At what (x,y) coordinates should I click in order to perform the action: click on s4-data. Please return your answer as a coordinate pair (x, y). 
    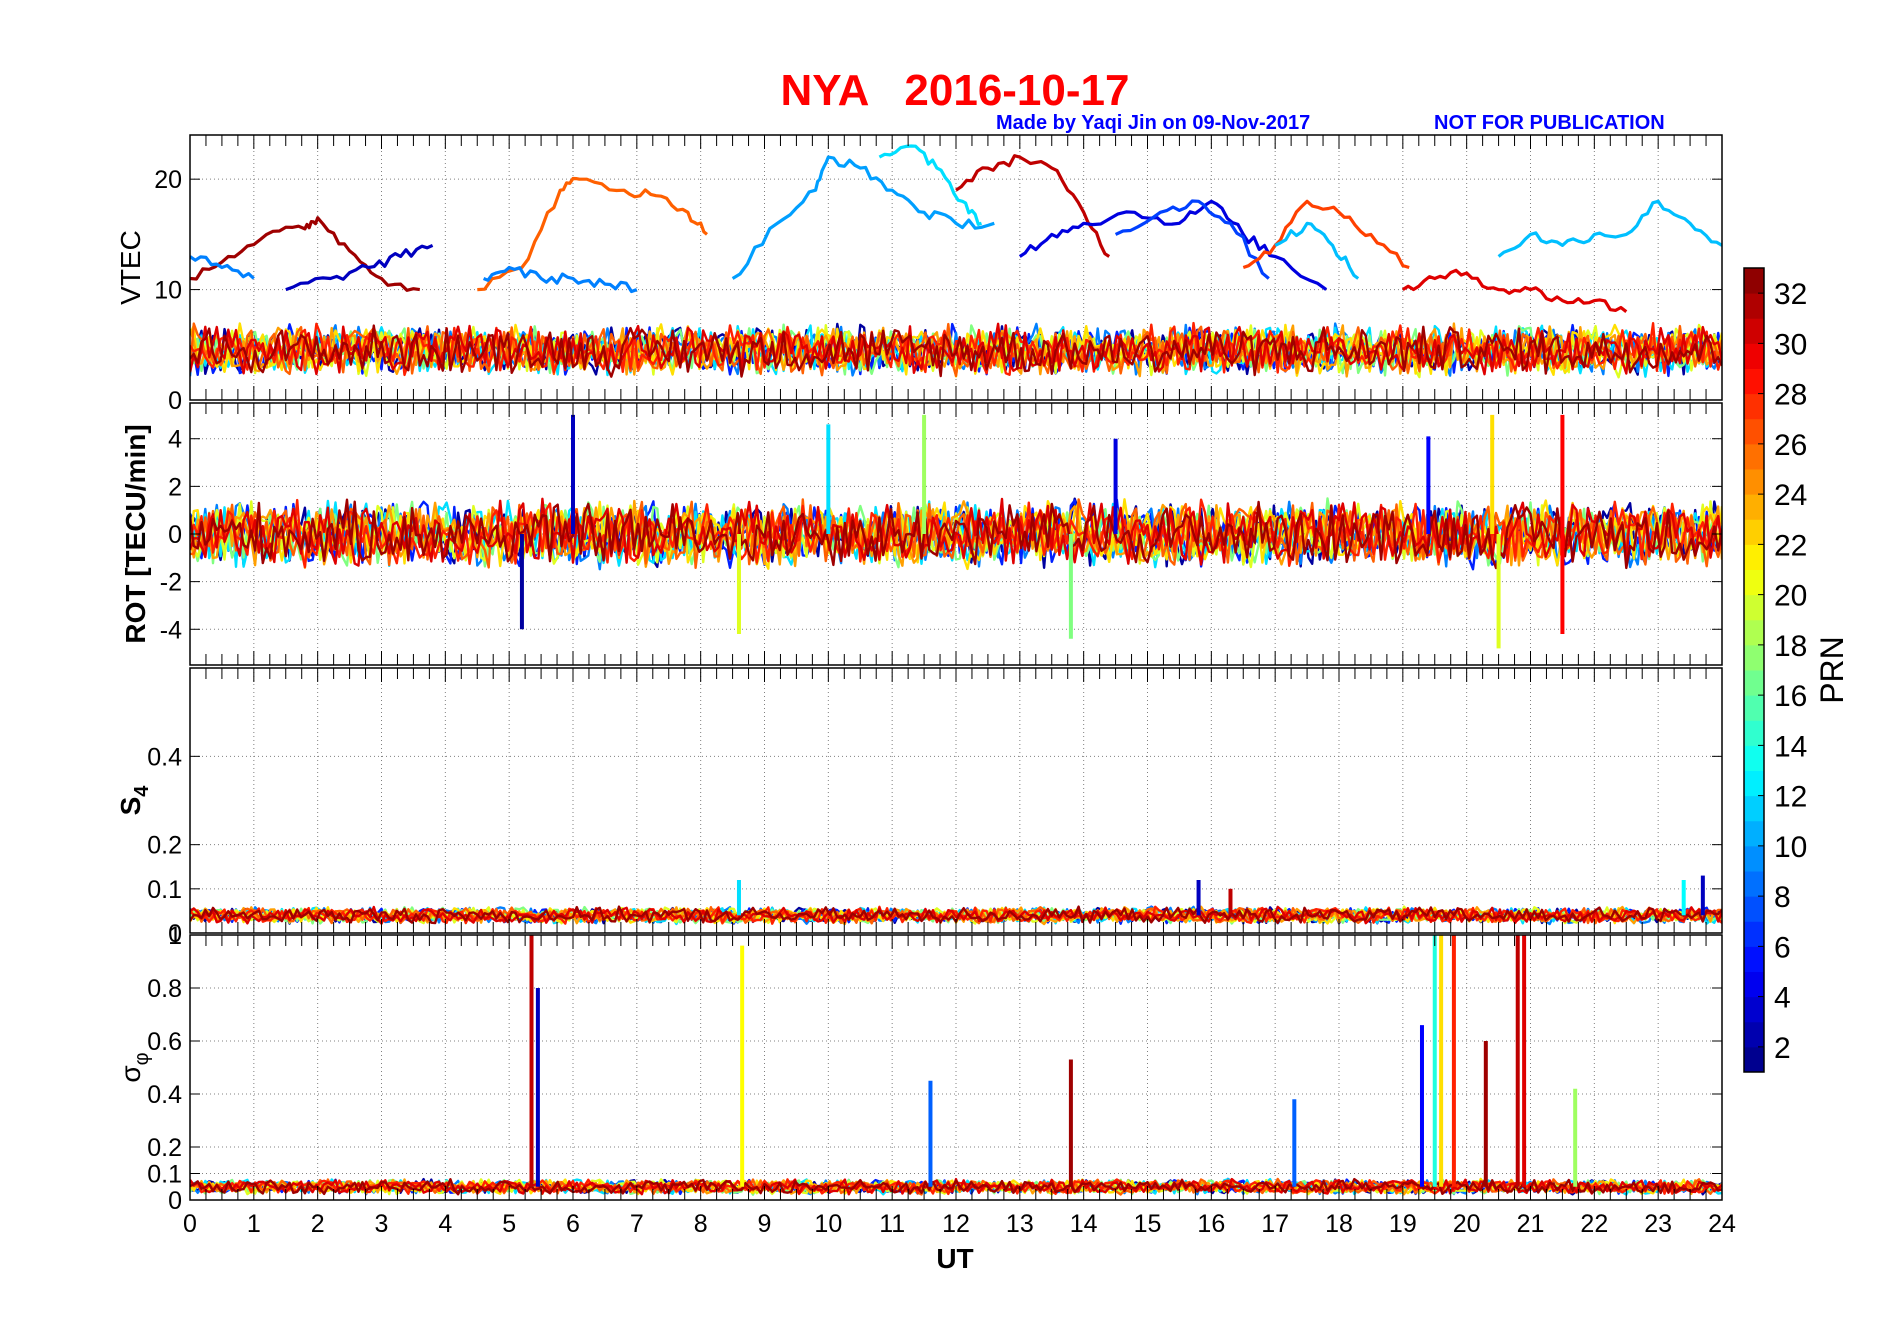
    Looking at the image, I should click on (956, 900).